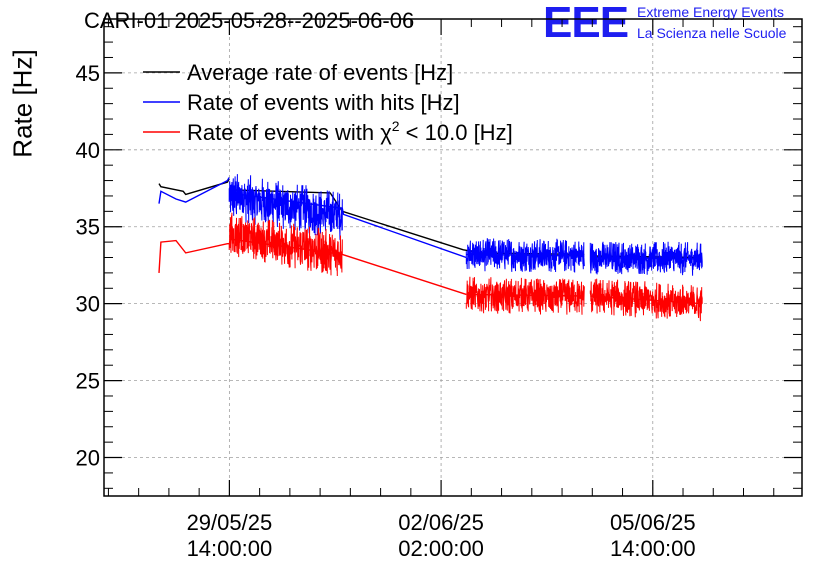  What do you see at coordinates (88, 73) in the screenshot?
I see `y-tick-label: 45` at bounding box center [88, 73].